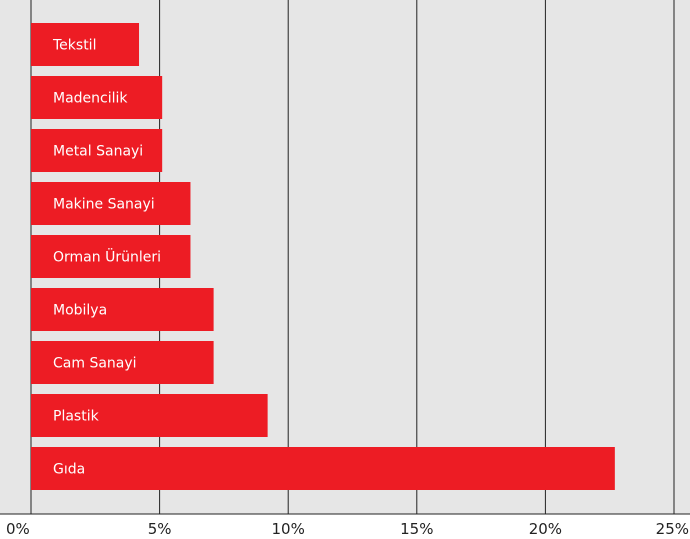 The width and height of the screenshot is (690, 539). What do you see at coordinates (76, 417) in the screenshot?
I see `bar-label-7: Plastik` at bounding box center [76, 417].